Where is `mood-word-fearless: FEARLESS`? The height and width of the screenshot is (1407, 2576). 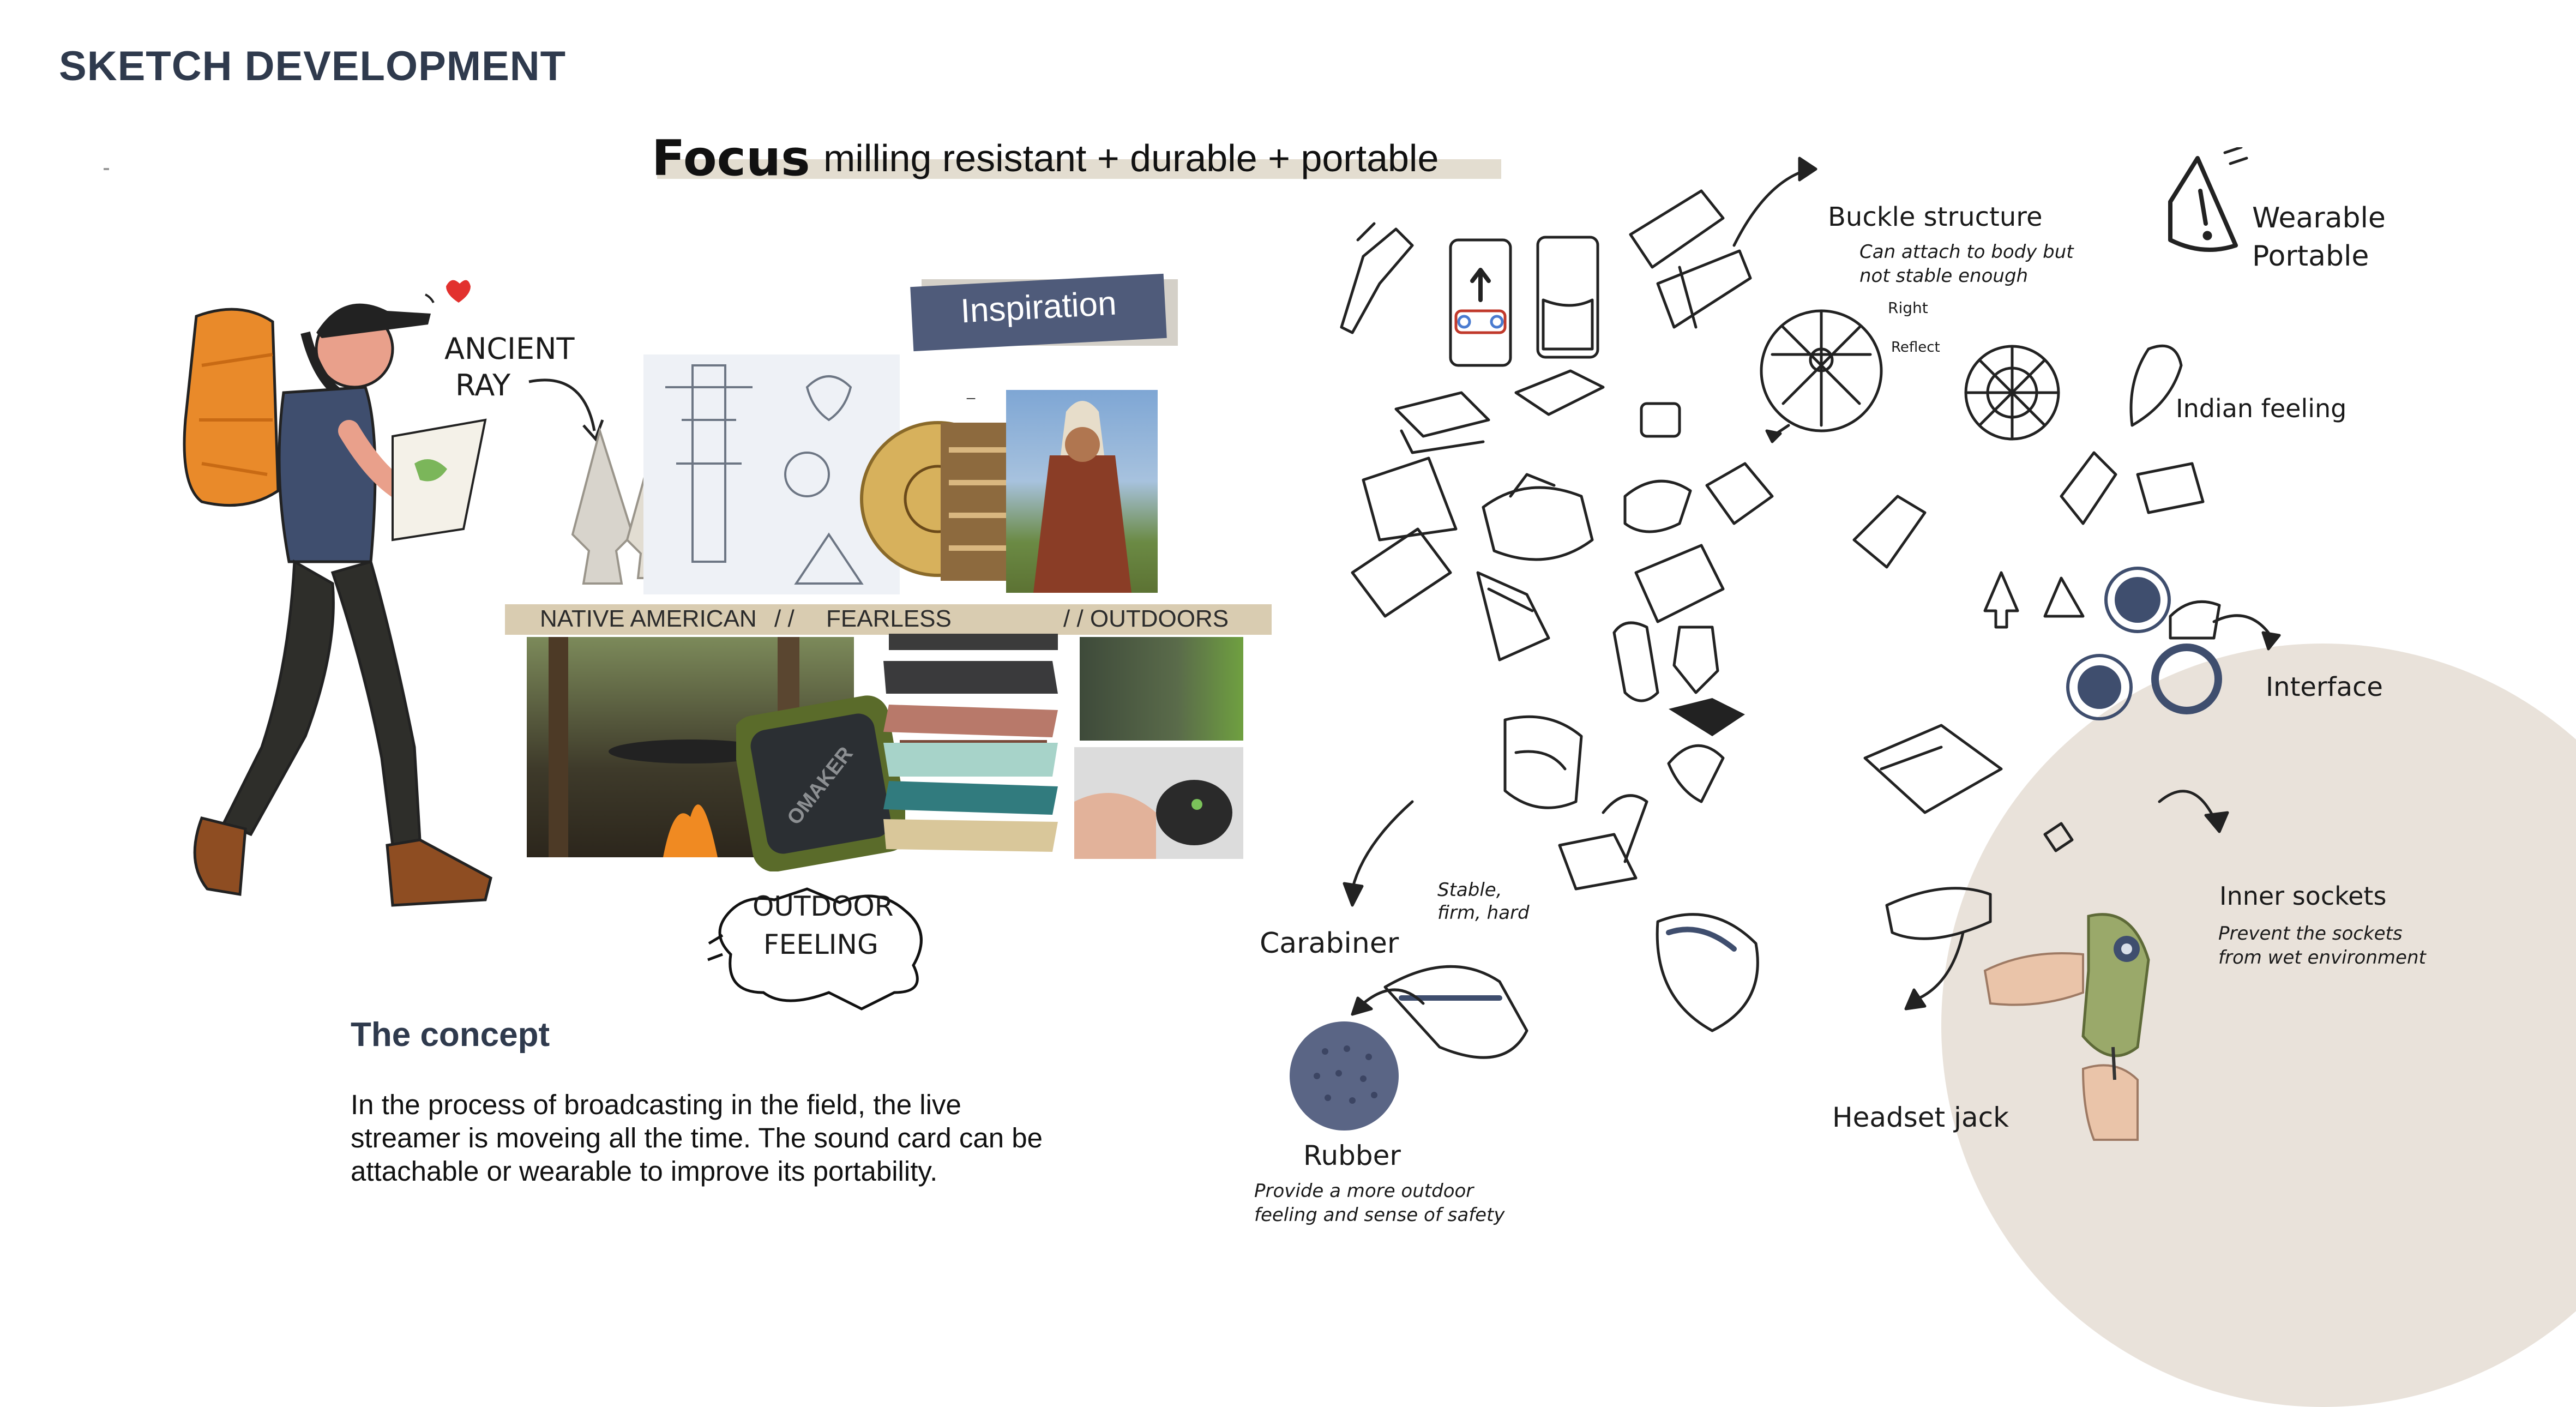 mood-word-fearless: FEARLESS is located at coordinates (889, 618).